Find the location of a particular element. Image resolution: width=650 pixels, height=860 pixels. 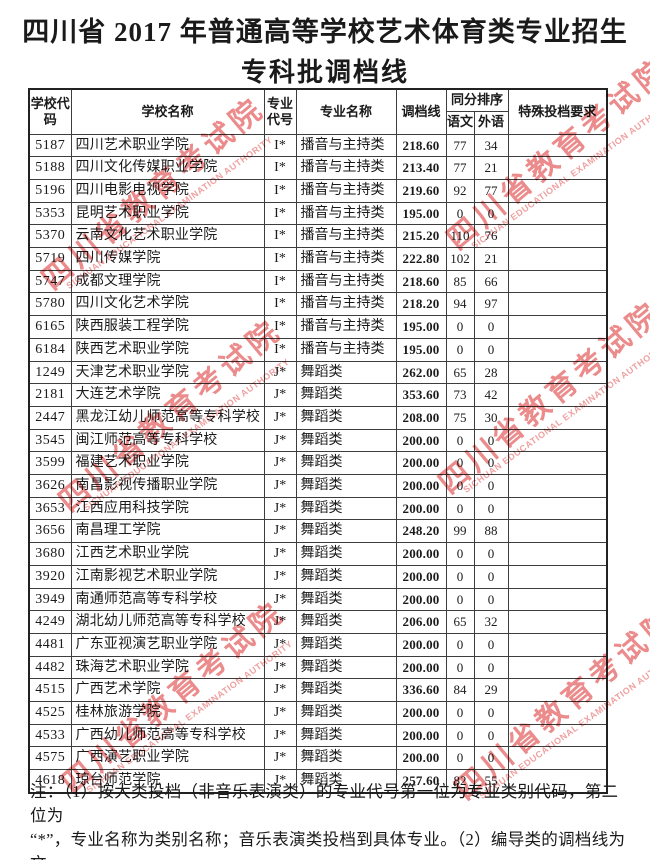

cell-school-name: 广东亚视演艺职业学院 is located at coordinates (167, 644).